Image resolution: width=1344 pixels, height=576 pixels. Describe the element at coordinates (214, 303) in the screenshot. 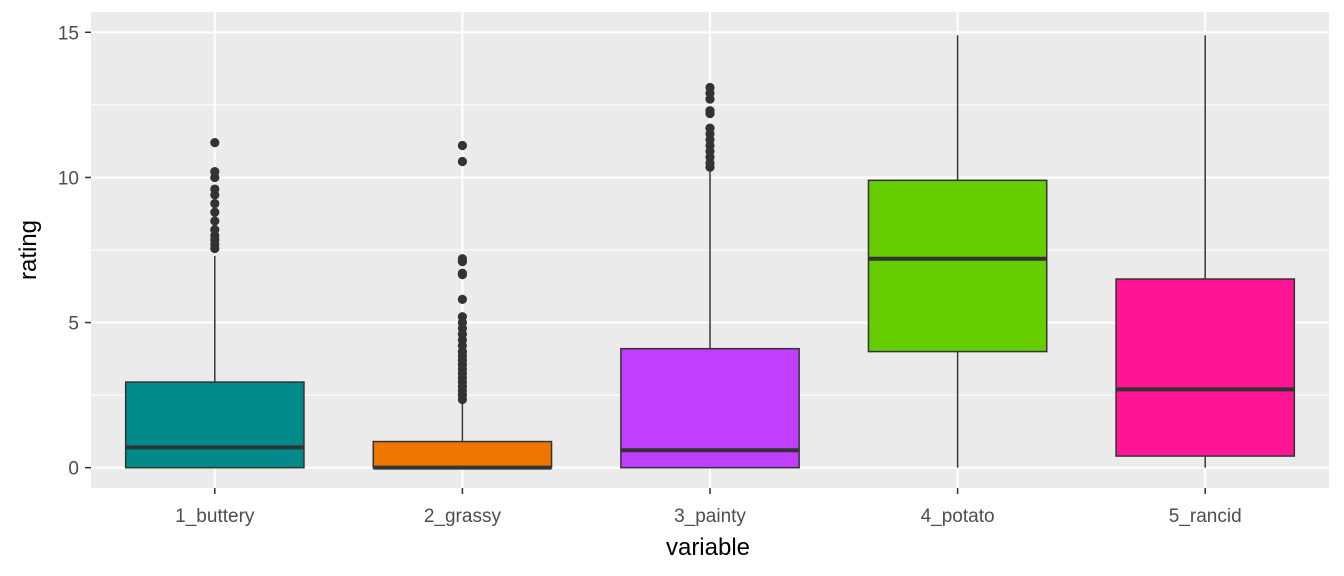

I see `box-1_buttery` at that location.